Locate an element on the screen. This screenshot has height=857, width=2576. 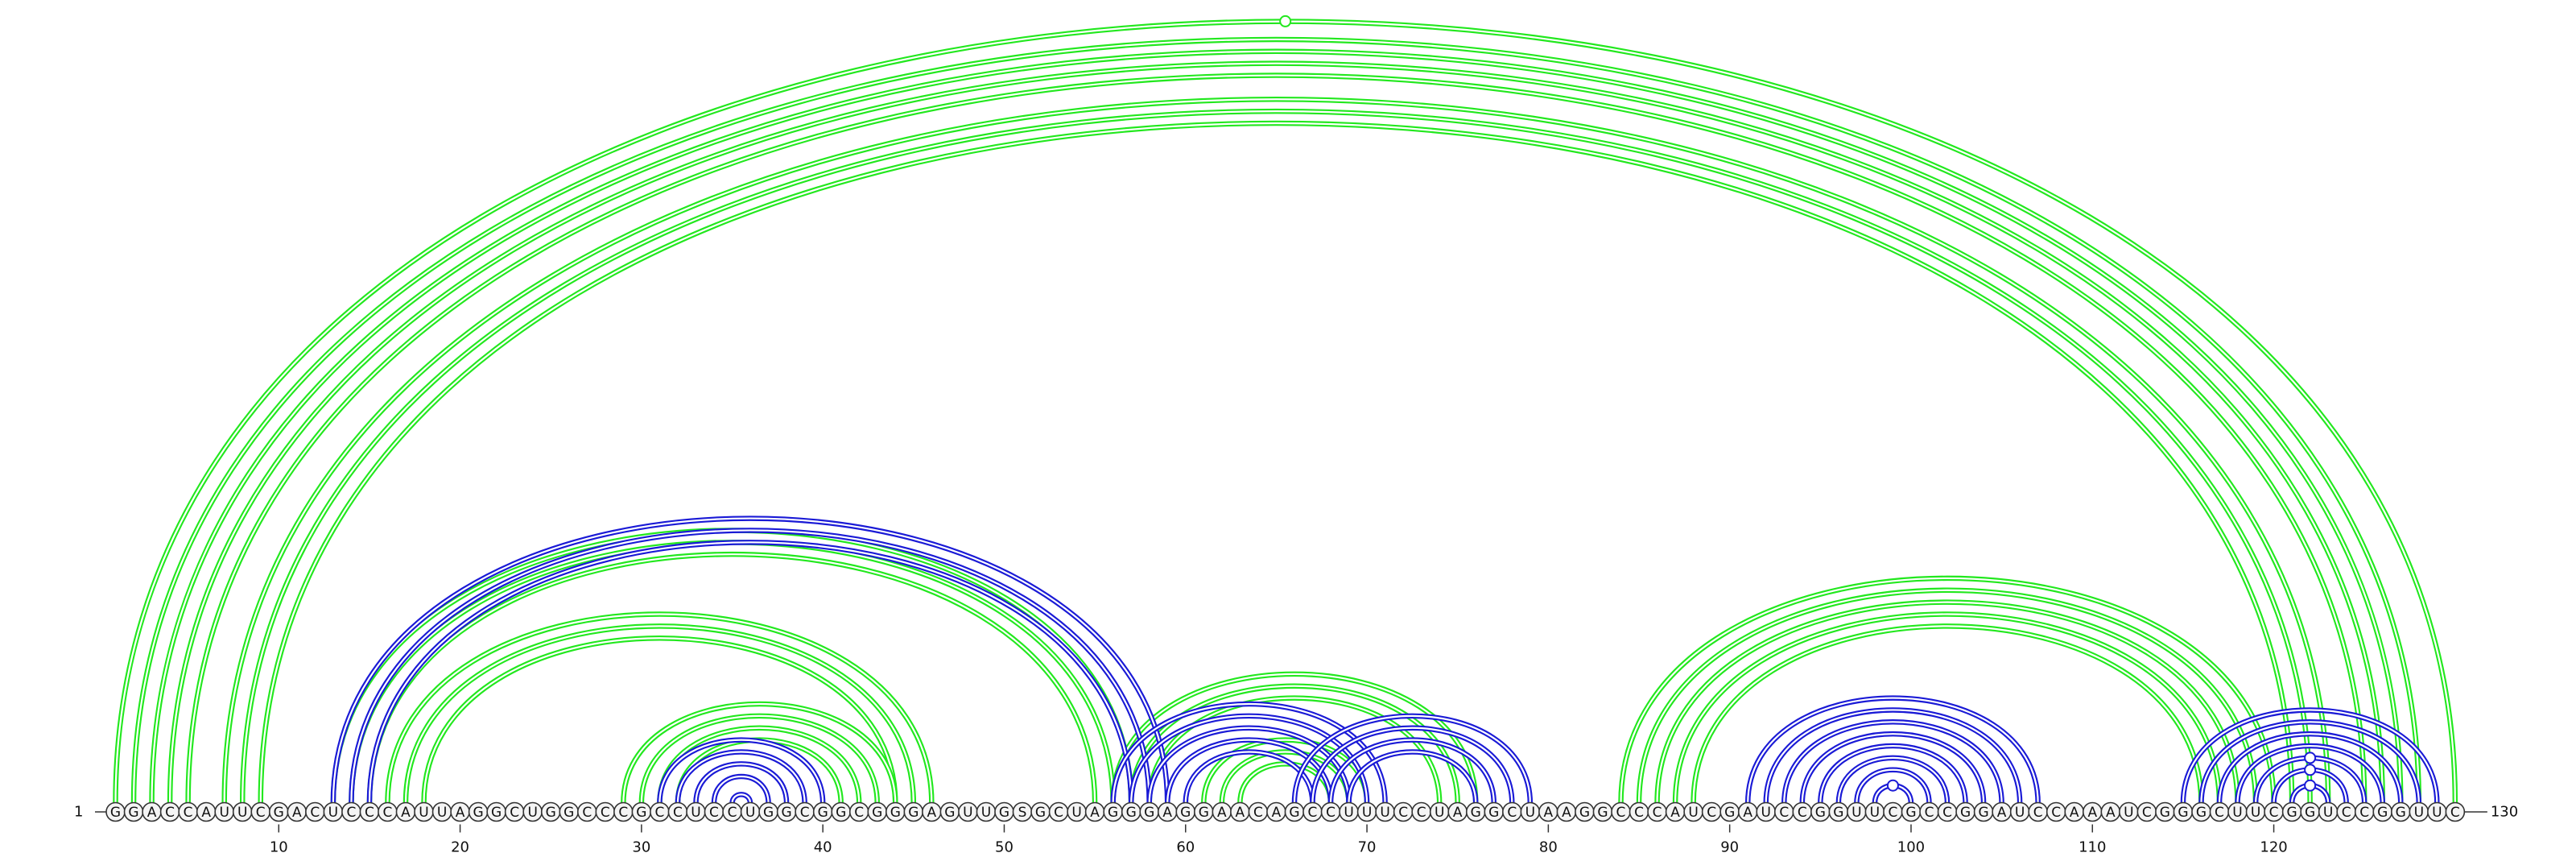
nucleotide: S is located at coordinates (1022, 811).